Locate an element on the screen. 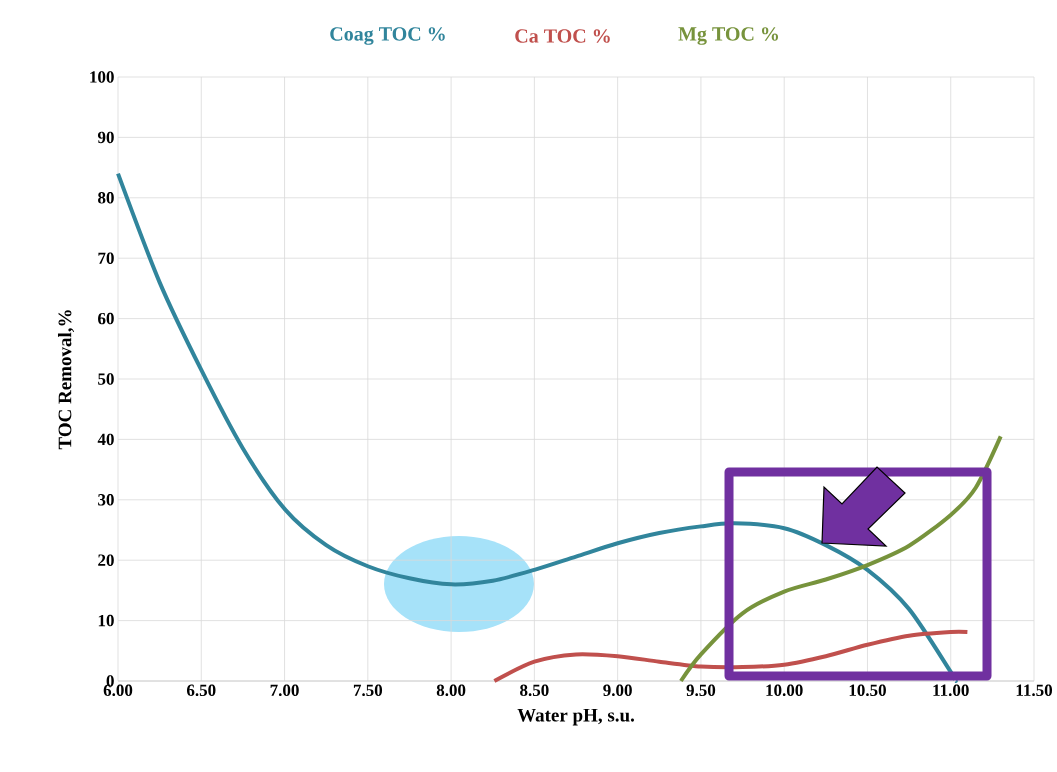 This screenshot has width=1057, height=772. y-tick-label: 30 is located at coordinates (106, 500).